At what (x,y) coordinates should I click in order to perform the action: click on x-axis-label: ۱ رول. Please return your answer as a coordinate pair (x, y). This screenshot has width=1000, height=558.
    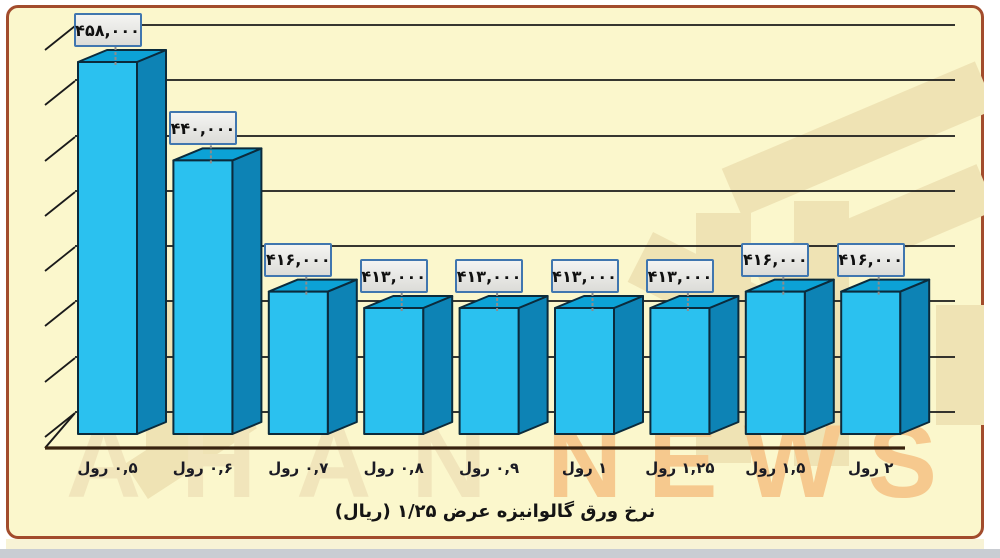
    Looking at the image, I should click on (584, 468).